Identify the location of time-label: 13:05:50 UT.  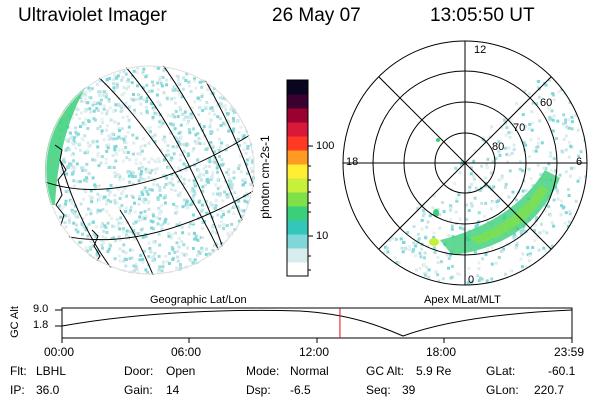
(482, 15).